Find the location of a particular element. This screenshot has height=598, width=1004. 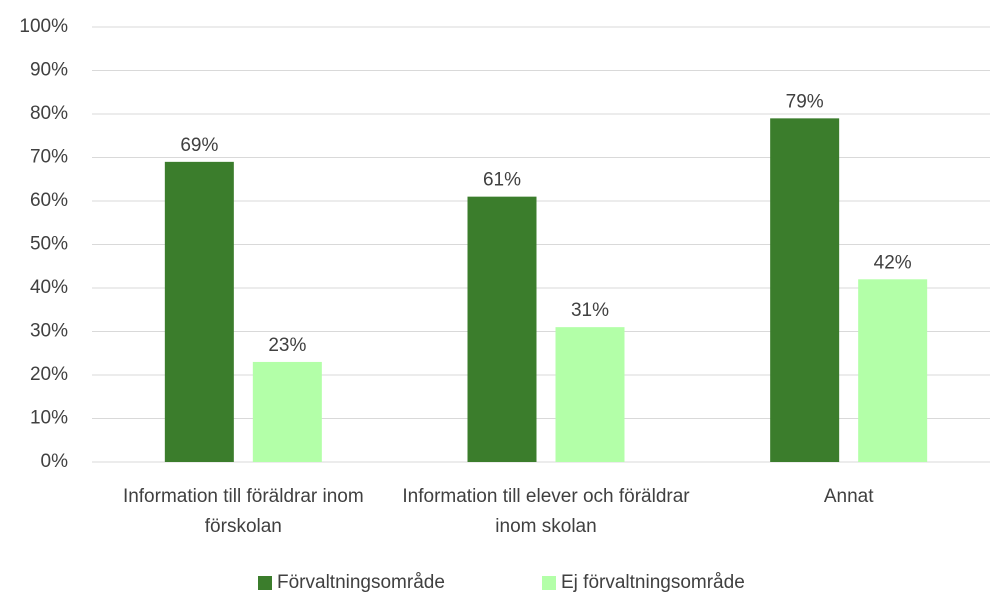

y-tick-label: 0% is located at coordinates (55, 461).